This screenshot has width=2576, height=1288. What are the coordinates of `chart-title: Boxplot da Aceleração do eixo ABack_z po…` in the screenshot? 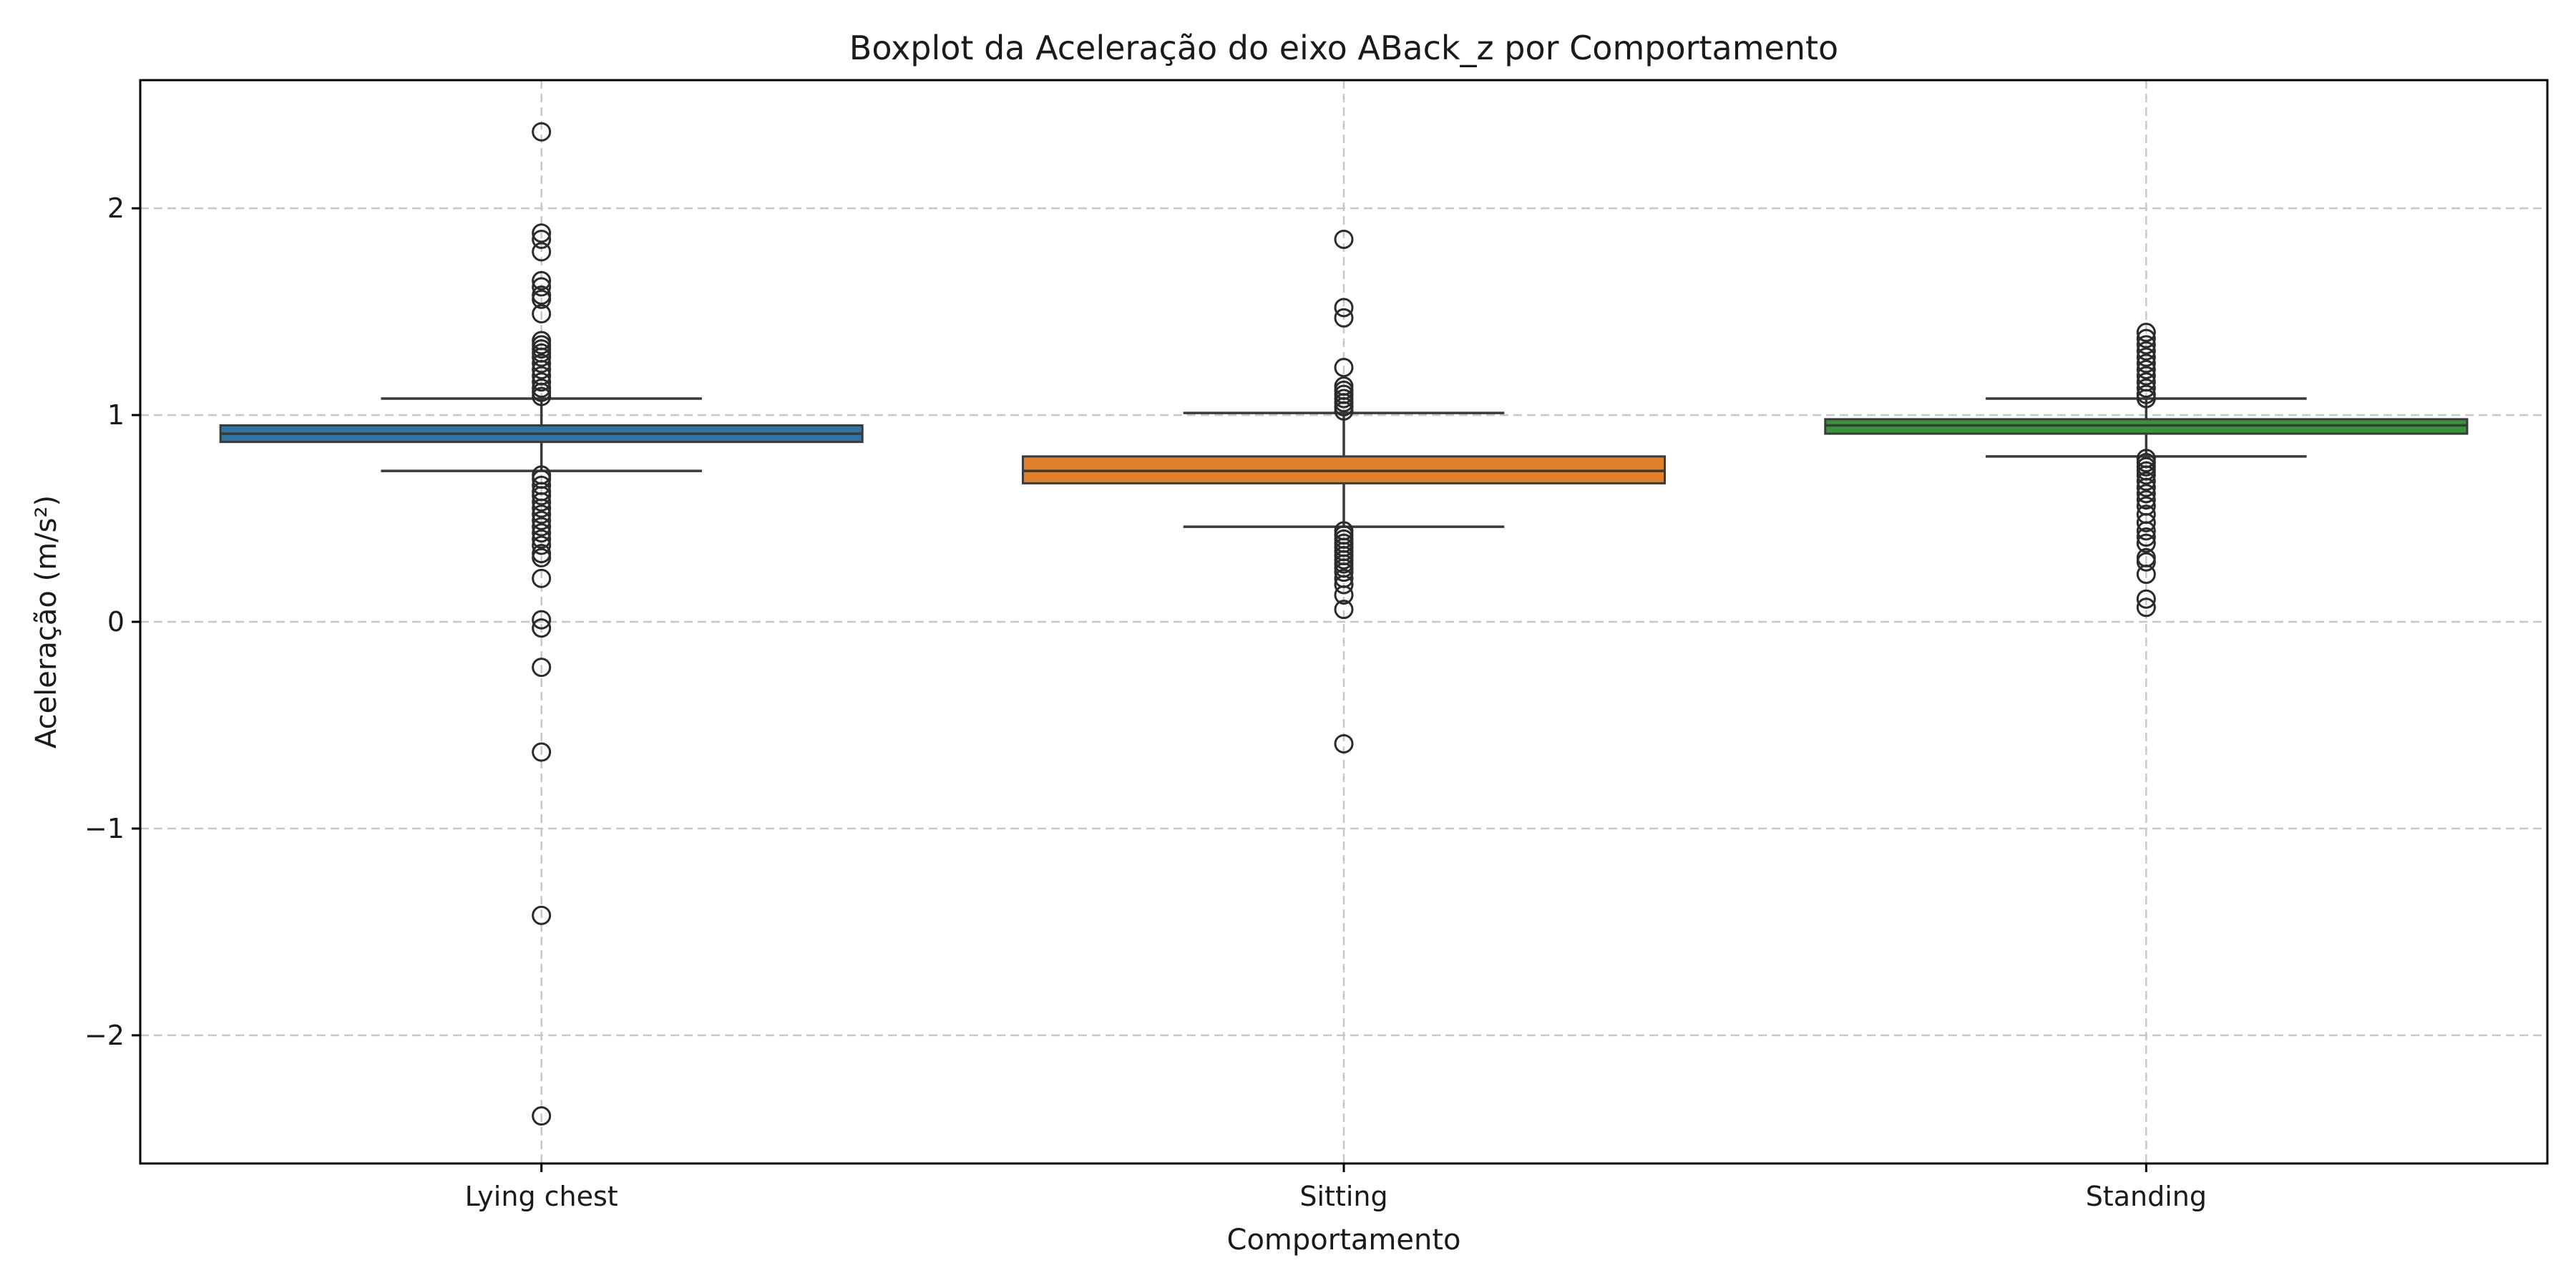 It's located at (1343, 48).